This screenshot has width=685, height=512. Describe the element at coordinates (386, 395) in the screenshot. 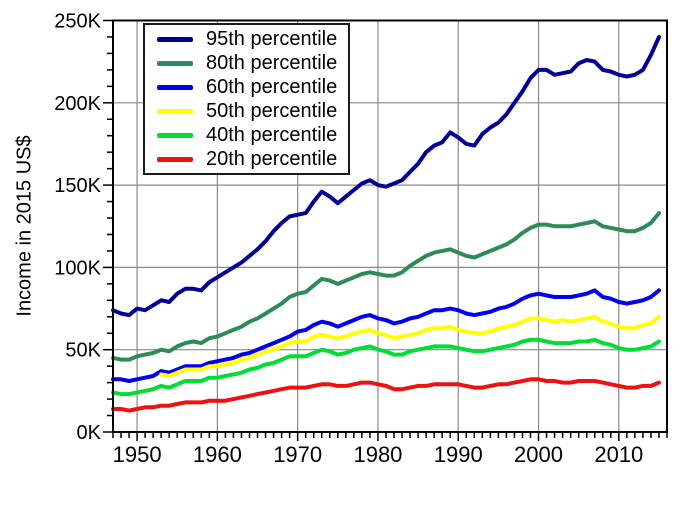

I see `series-line-20th-percentile` at that location.